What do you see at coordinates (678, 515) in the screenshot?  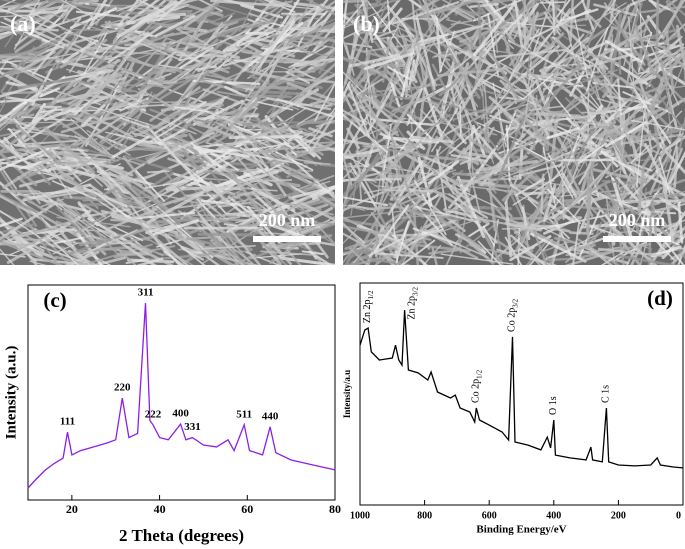 I see `x-tick-label: 0` at bounding box center [678, 515].